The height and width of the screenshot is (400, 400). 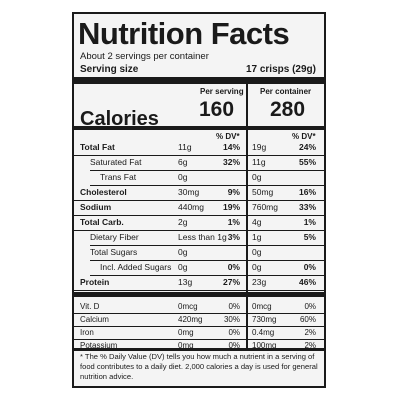 I want to click on serving-amount: 6g, so click(x=183, y=162).